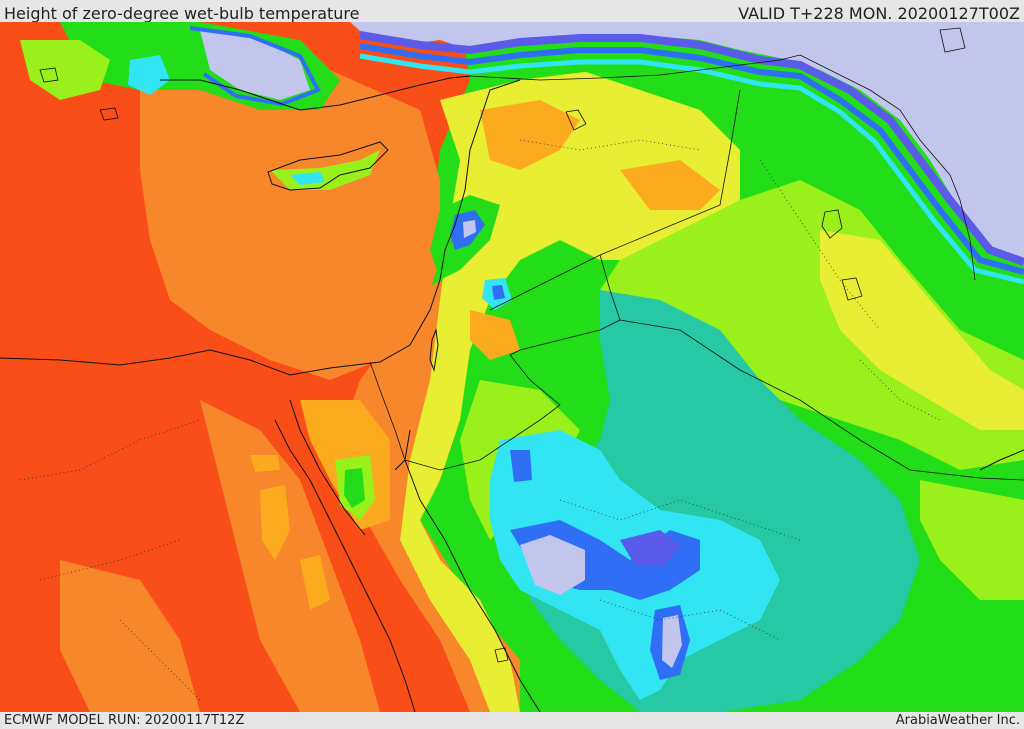  I want to click on lake-syria, so click(576, 120).